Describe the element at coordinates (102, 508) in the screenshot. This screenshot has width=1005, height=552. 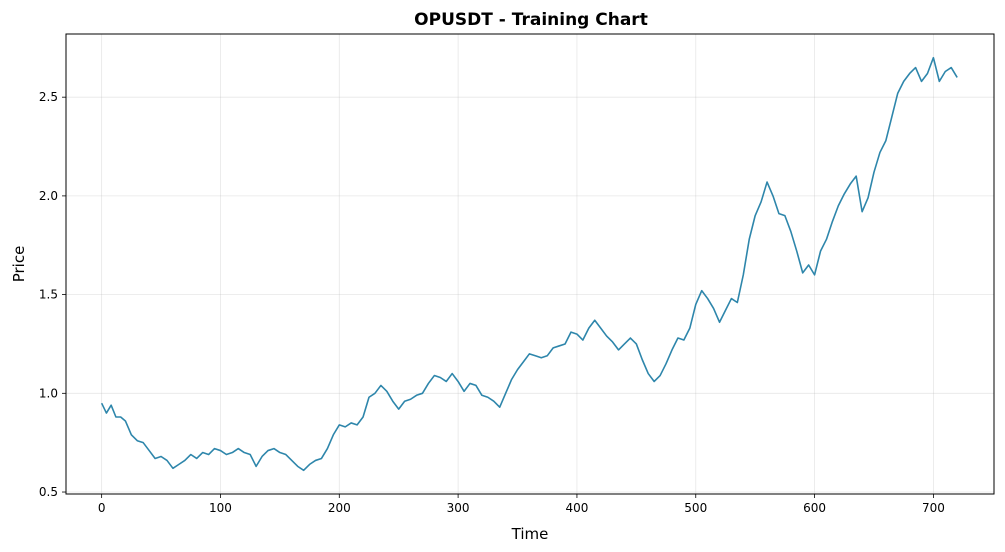
I see `x-tick-label: 0` at that location.